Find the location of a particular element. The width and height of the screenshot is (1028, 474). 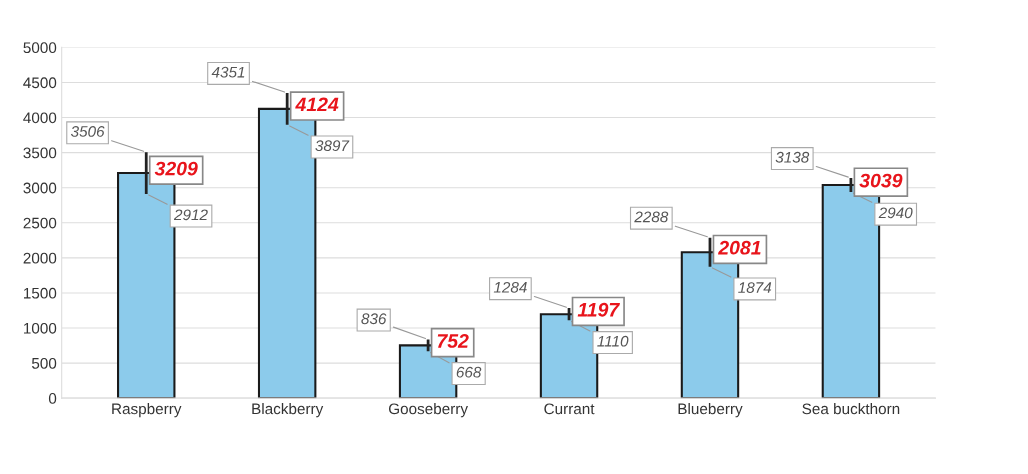

annotation: 3897 is located at coordinates (332, 146).